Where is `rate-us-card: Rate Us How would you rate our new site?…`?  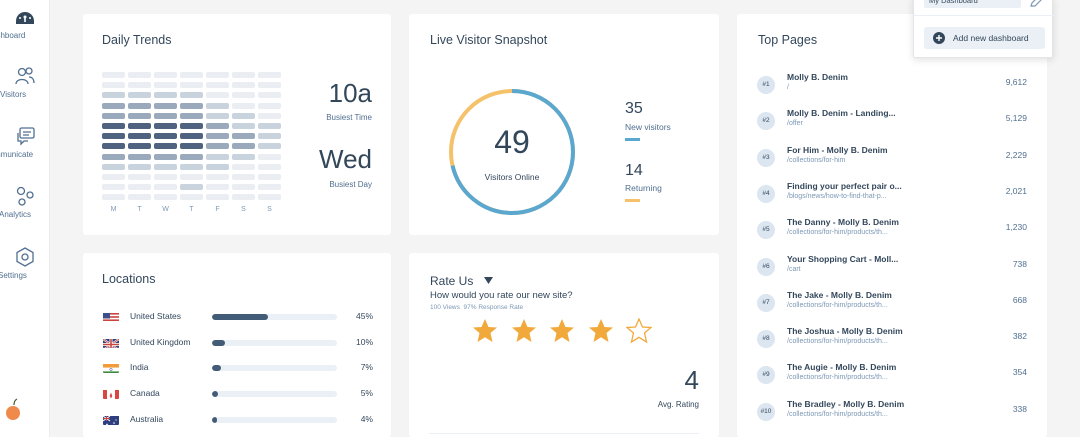
rate-us-card: Rate Us How would you rate our new site?… is located at coordinates (564, 345).